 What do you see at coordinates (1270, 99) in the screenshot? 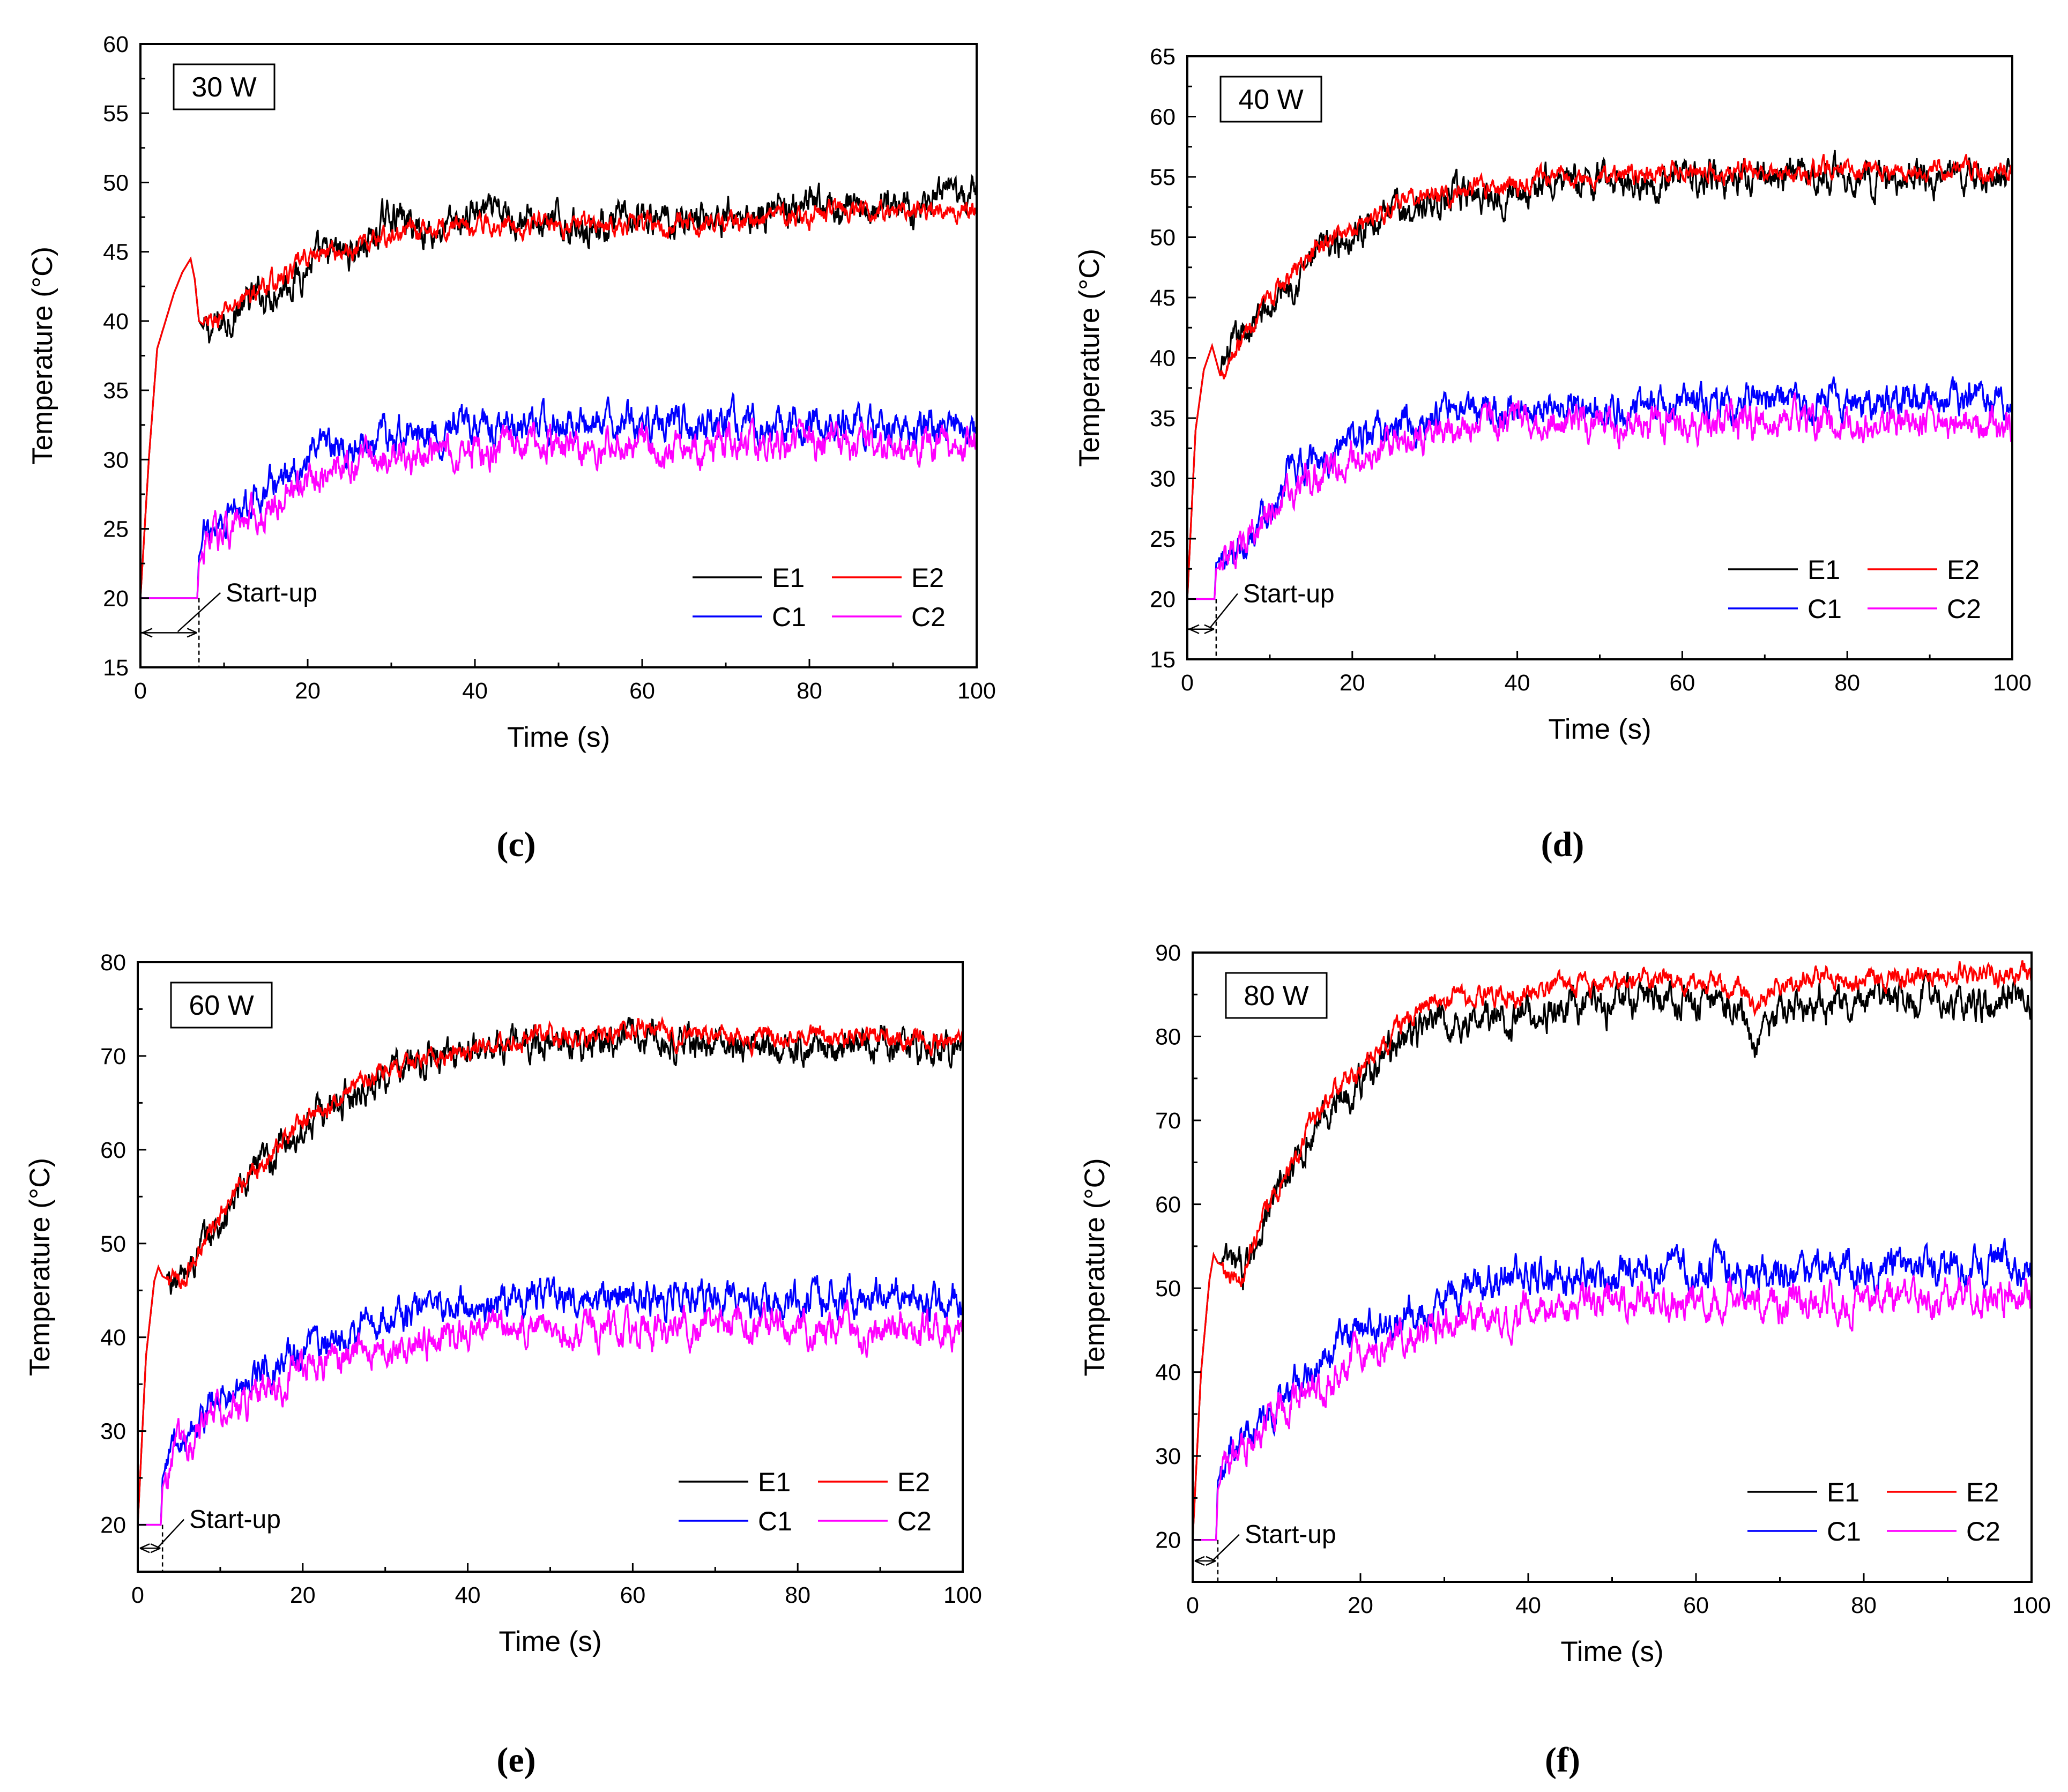
I see `panel-title: 40 W` at bounding box center [1270, 99].